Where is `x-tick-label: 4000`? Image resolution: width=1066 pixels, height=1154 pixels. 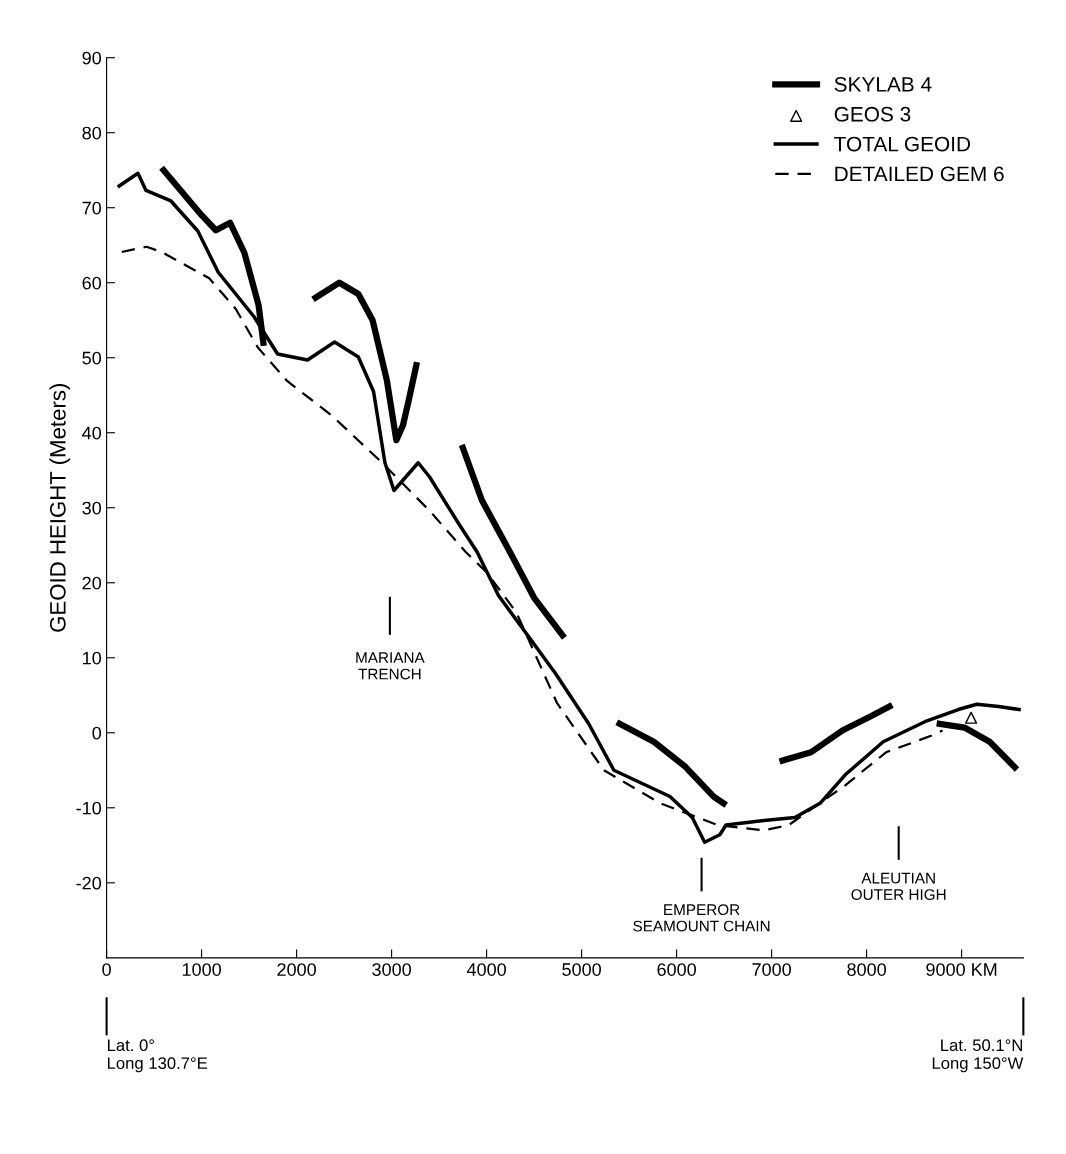 x-tick-label: 4000 is located at coordinates (486, 969).